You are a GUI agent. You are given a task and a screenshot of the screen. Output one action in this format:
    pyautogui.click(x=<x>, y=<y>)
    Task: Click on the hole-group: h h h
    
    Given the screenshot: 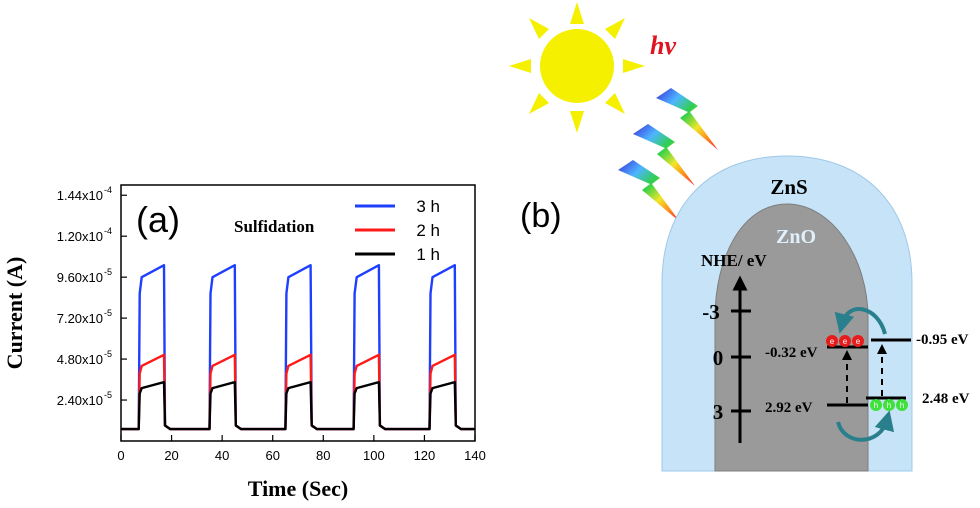 What is the action you would take?
    pyautogui.click(x=889, y=405)
    